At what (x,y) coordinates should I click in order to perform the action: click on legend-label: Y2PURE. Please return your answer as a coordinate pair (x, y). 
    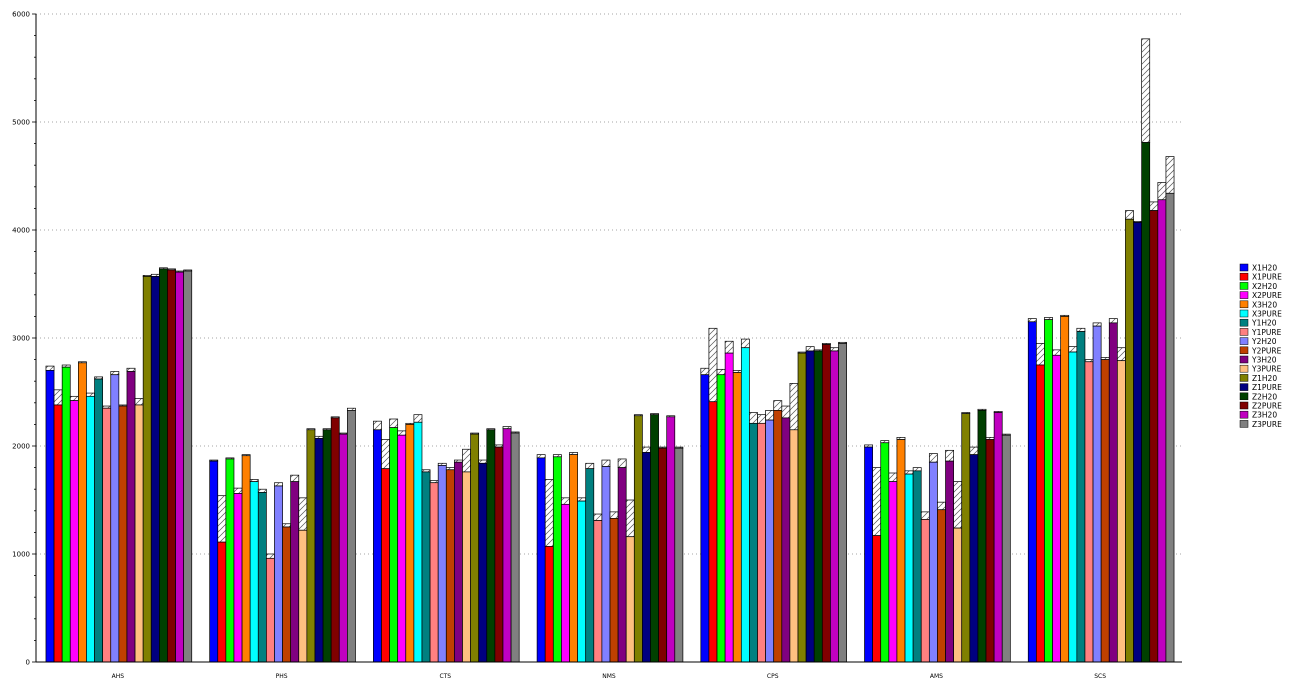
    Looking at the image, I should click on (1266, 350).